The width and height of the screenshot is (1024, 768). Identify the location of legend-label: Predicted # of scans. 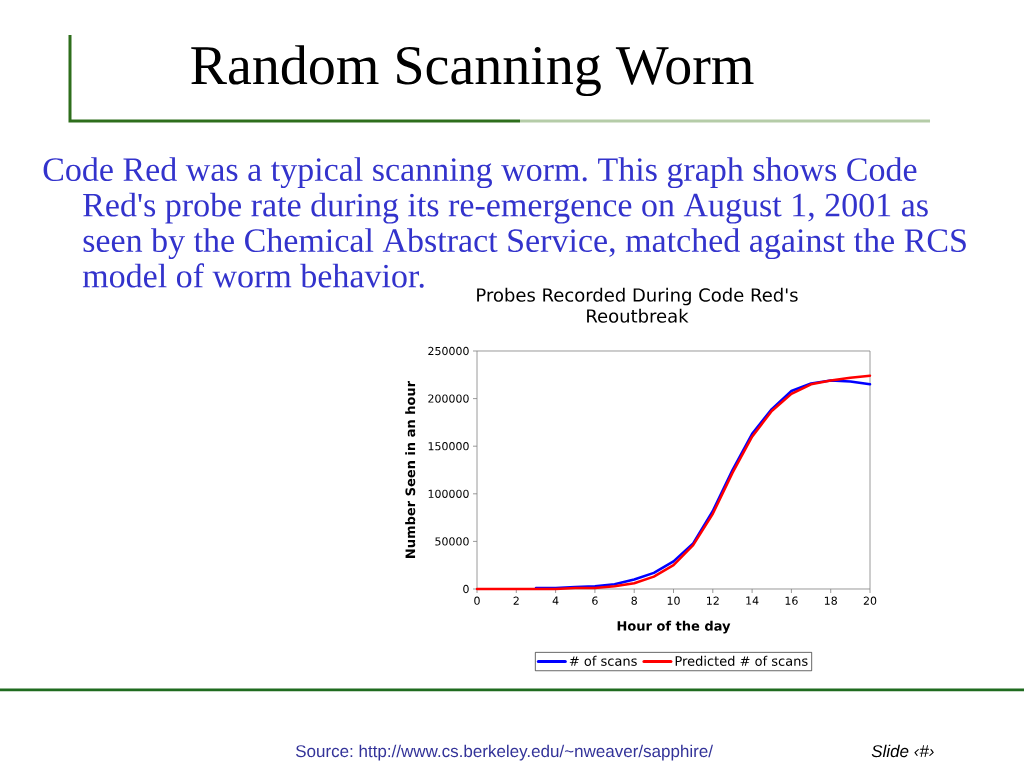
(741, 660).